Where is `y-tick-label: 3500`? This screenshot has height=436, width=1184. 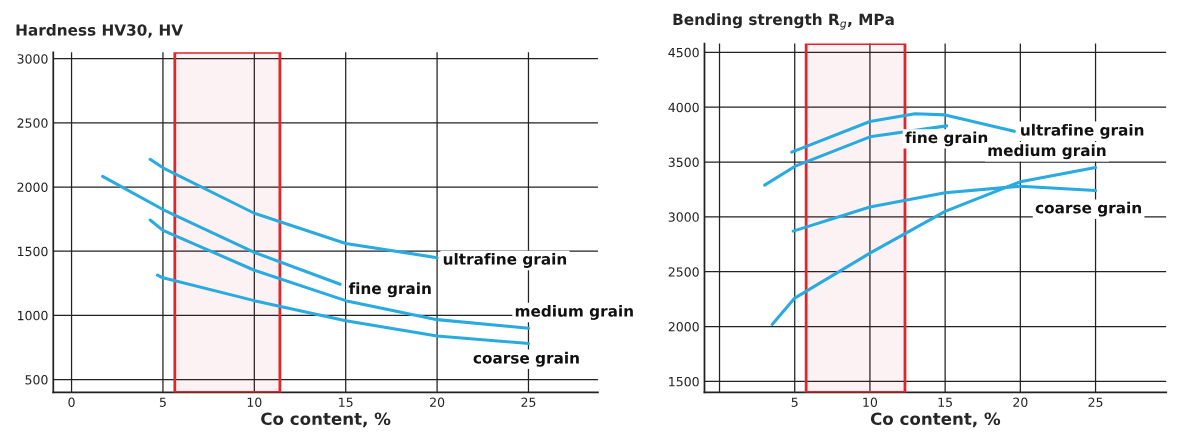 y-tick-label: 3500 is located at coordinates (683, 162).